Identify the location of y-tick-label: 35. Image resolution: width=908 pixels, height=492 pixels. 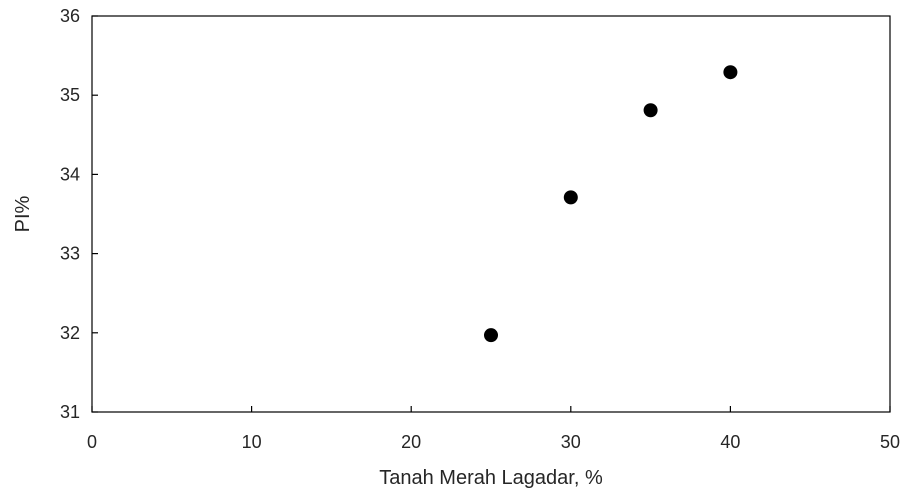
(70, 95).